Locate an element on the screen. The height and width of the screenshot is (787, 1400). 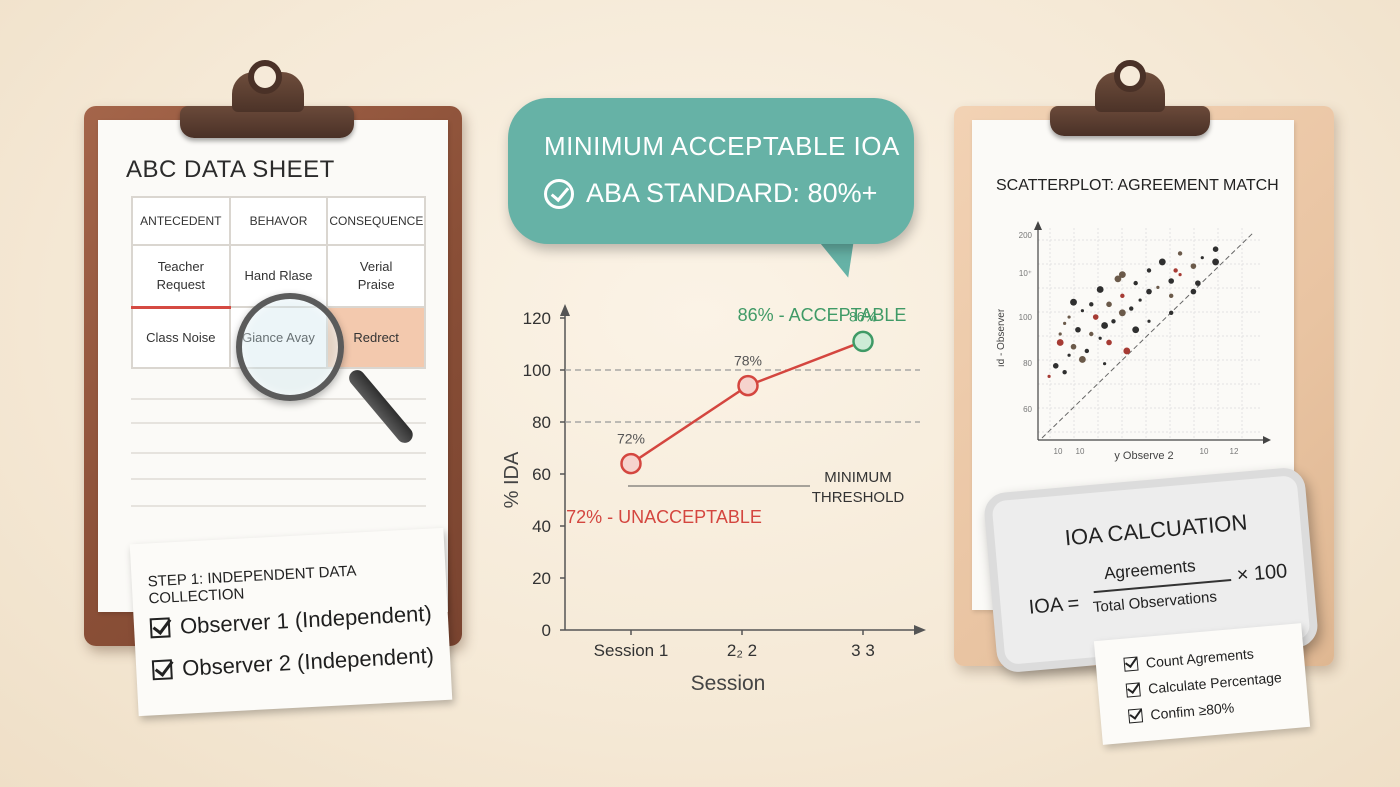
x-tick-label: 3 3 is located at coordinates (863, 650).